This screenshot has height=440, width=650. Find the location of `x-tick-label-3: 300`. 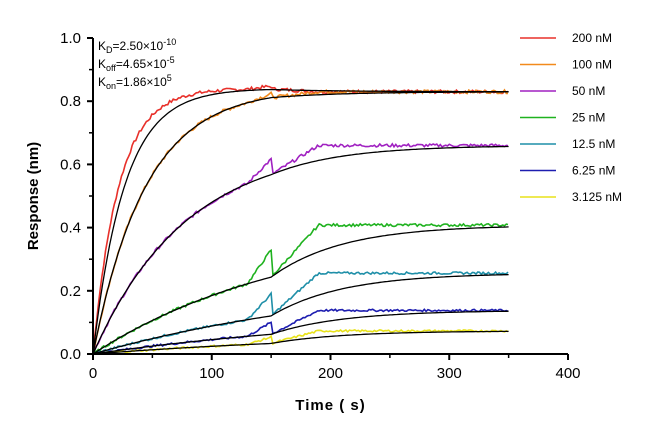

x-tick-label-3: 300 is located at coordinates (449, 373).